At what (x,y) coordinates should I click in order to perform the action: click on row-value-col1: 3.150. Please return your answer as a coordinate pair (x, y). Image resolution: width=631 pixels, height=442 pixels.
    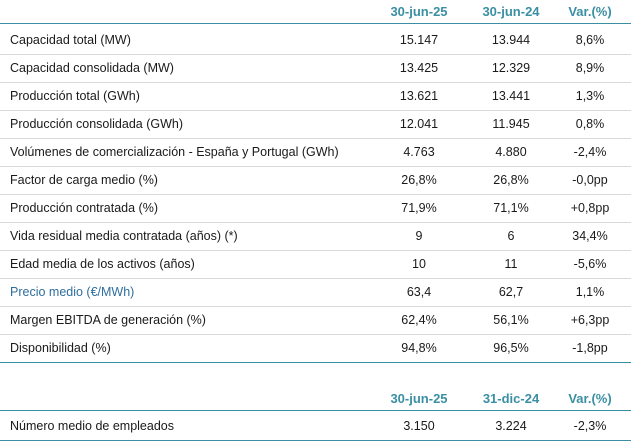
    Looking at the image, I should click on (419, 426).